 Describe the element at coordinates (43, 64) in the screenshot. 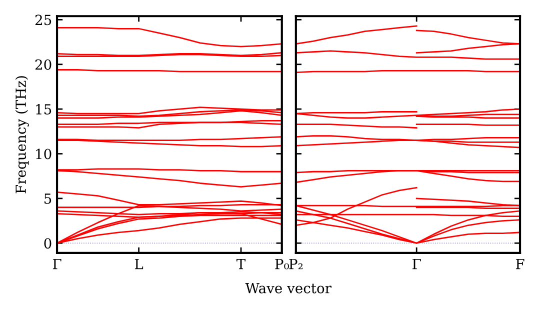

I see `y-tick-label: 20` at that location.